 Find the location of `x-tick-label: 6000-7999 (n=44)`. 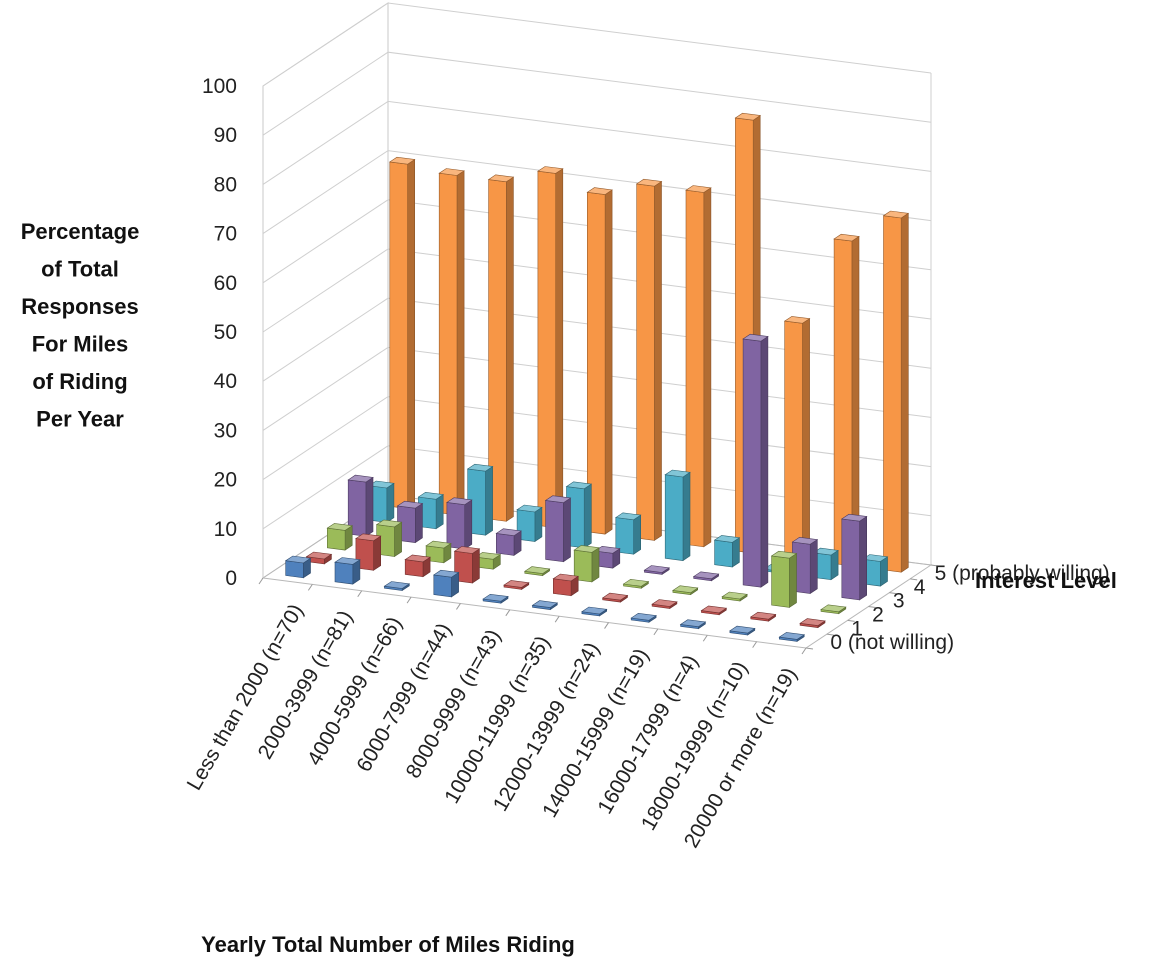

x-tick-label: 6000-7999 (n=44) is located at coordinates (404, 697).